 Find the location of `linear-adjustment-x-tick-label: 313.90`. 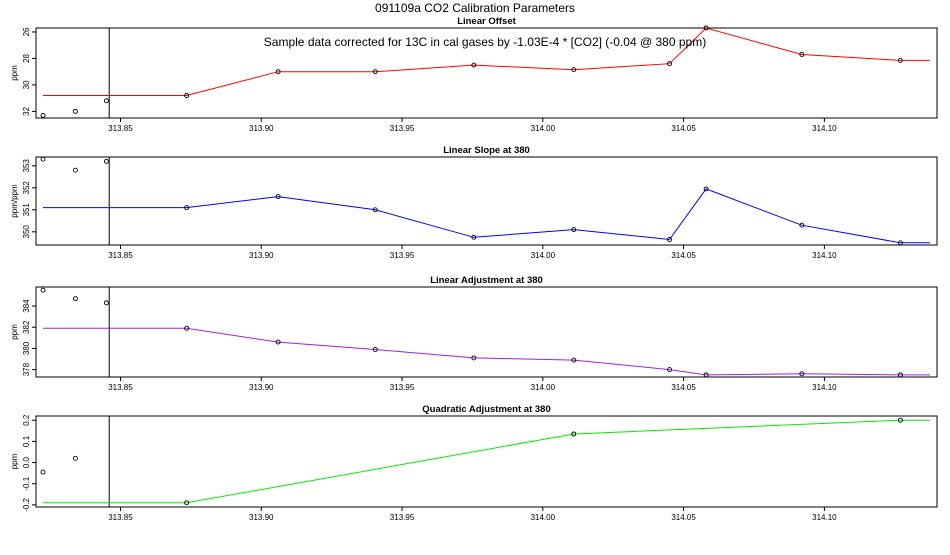

linear-adjustment-x-tick-label: 313.90 is located at coordinates (261, 387).